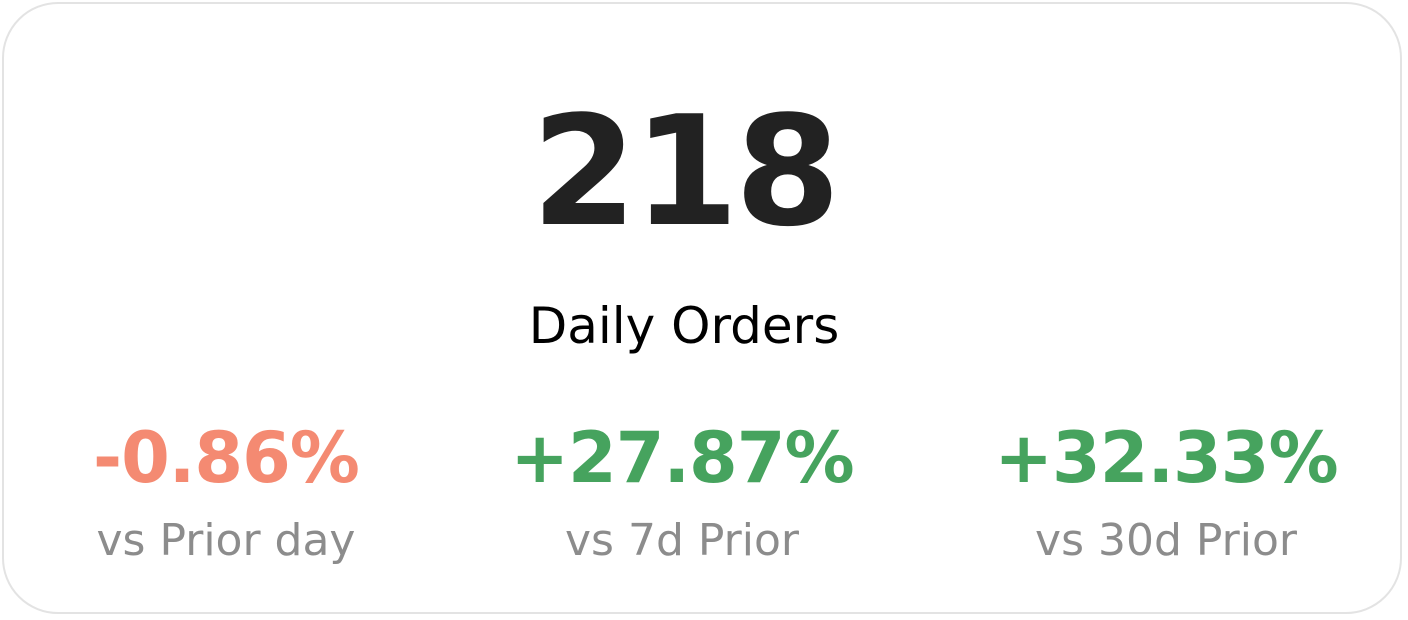 The image size is (1408, 620). Describe the element at coordinates (1166, 540) in the screenshot. I see `comparison-label: vs 30d Prior` at that location.